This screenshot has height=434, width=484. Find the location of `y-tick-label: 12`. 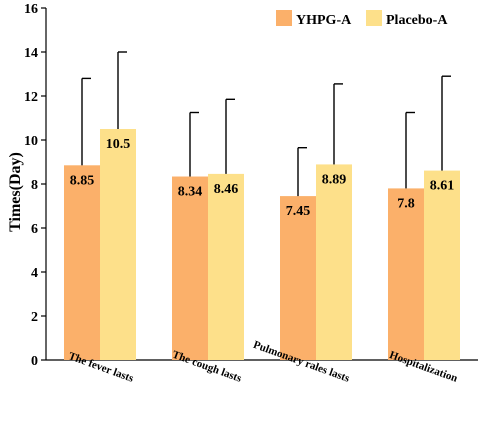

y-tick-label: 12 is located at coordinates (31, 97).